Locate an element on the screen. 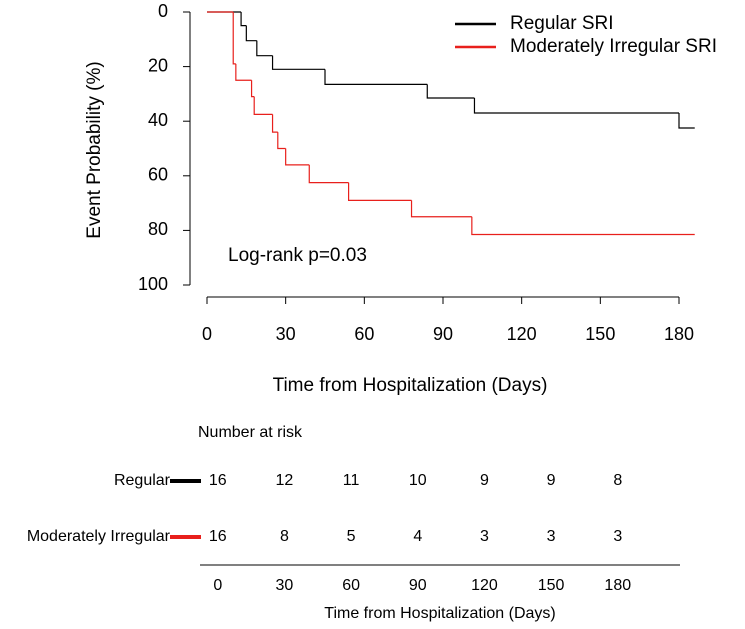  table-x-axis-label: Time from Hospitalization (Days) is located at coordinates (439, 613).